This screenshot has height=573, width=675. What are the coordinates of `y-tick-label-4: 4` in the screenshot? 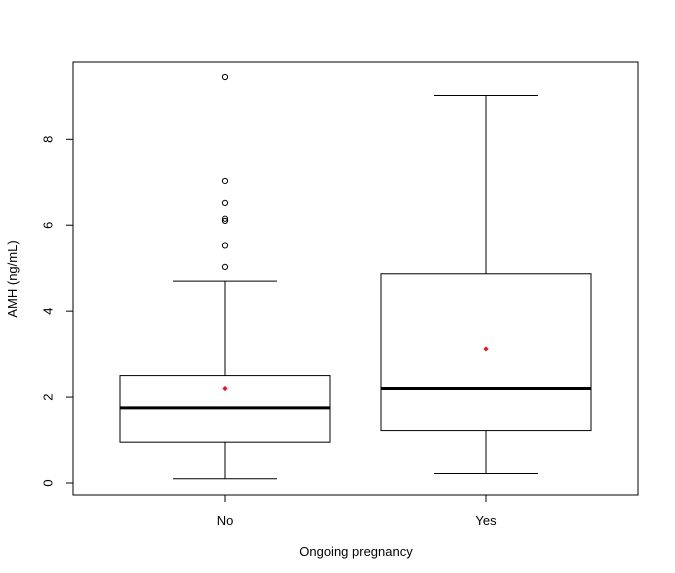 It's located at (48, 311).